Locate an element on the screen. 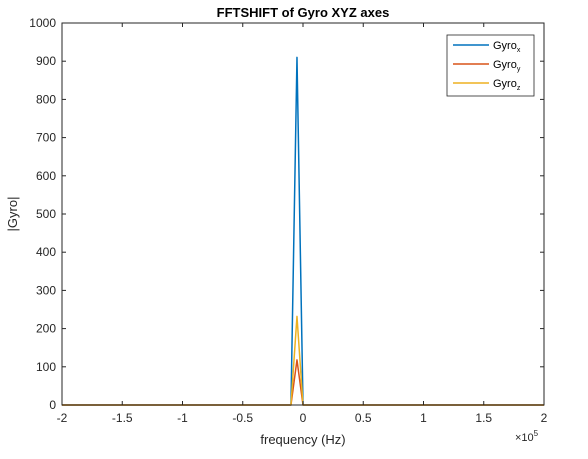 The image size is (588, 459). legend-box is located at coordinates (490, 65).